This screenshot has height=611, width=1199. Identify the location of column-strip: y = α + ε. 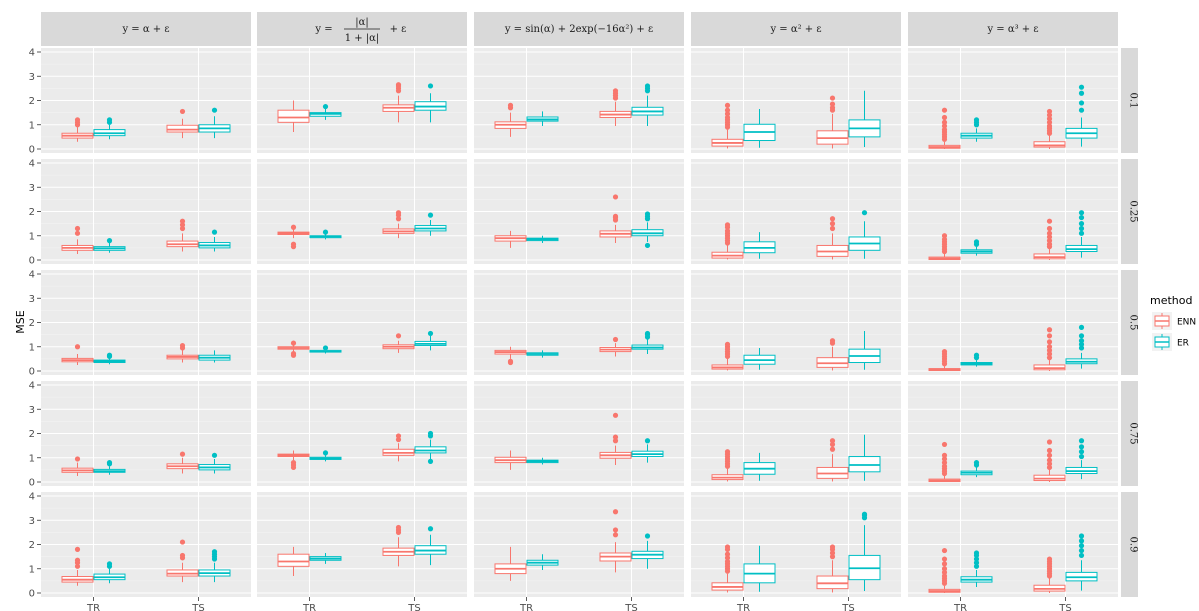
(146, 29).